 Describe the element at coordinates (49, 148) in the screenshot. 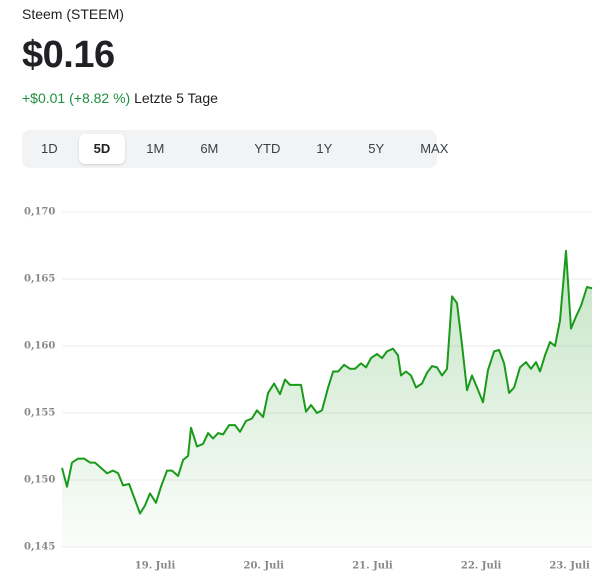

I see `range-tab: 1D` at that location.